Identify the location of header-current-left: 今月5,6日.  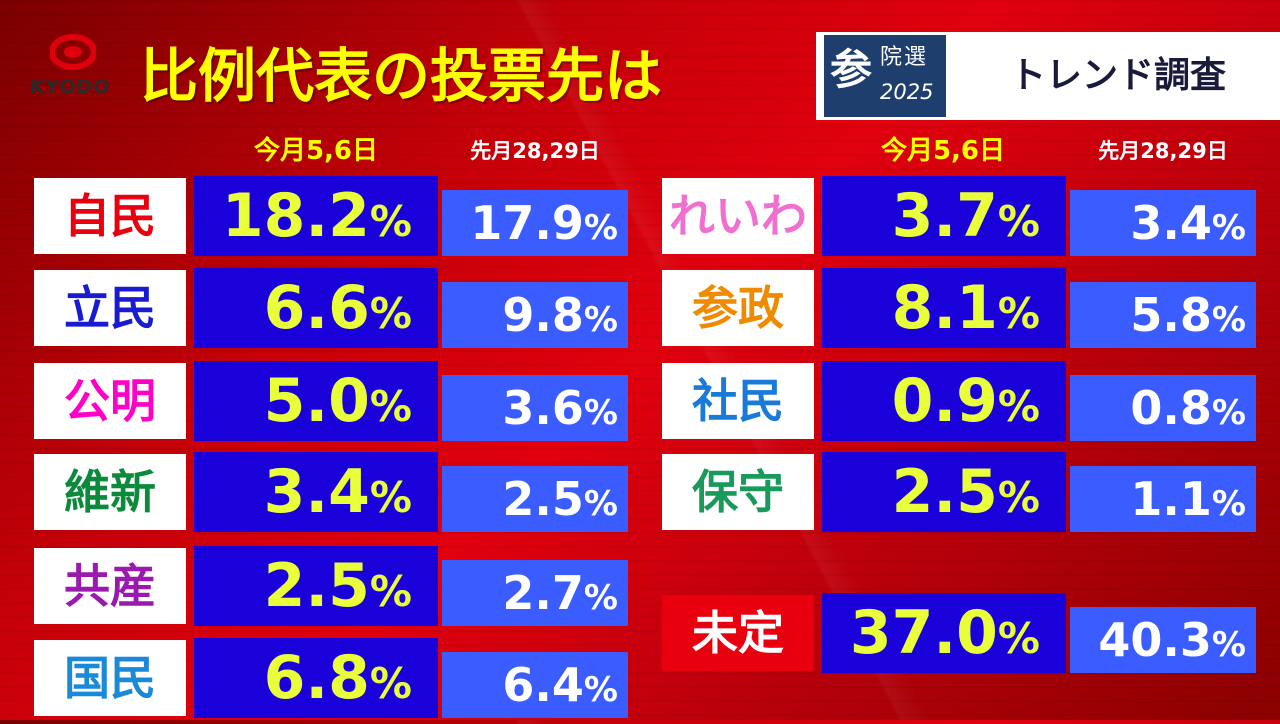
(316, 151).